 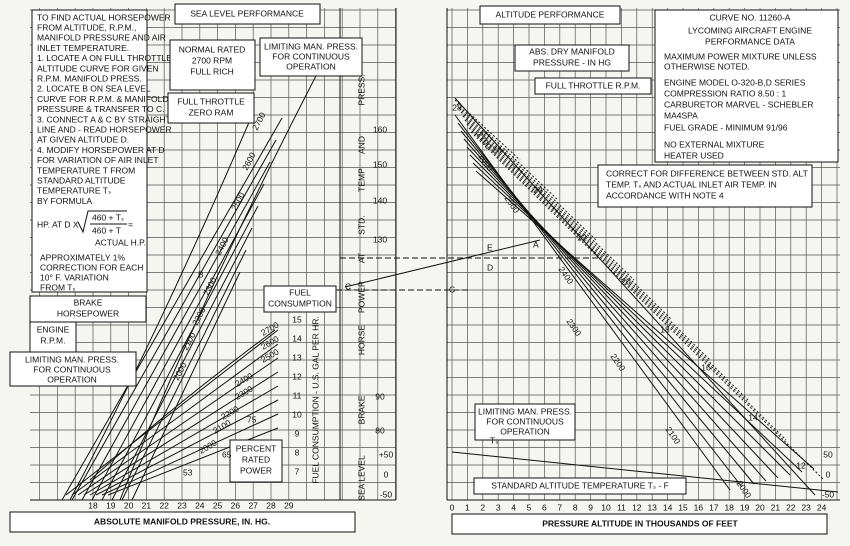 I want to click on label: 460 + T, so click(x=106, y=230).